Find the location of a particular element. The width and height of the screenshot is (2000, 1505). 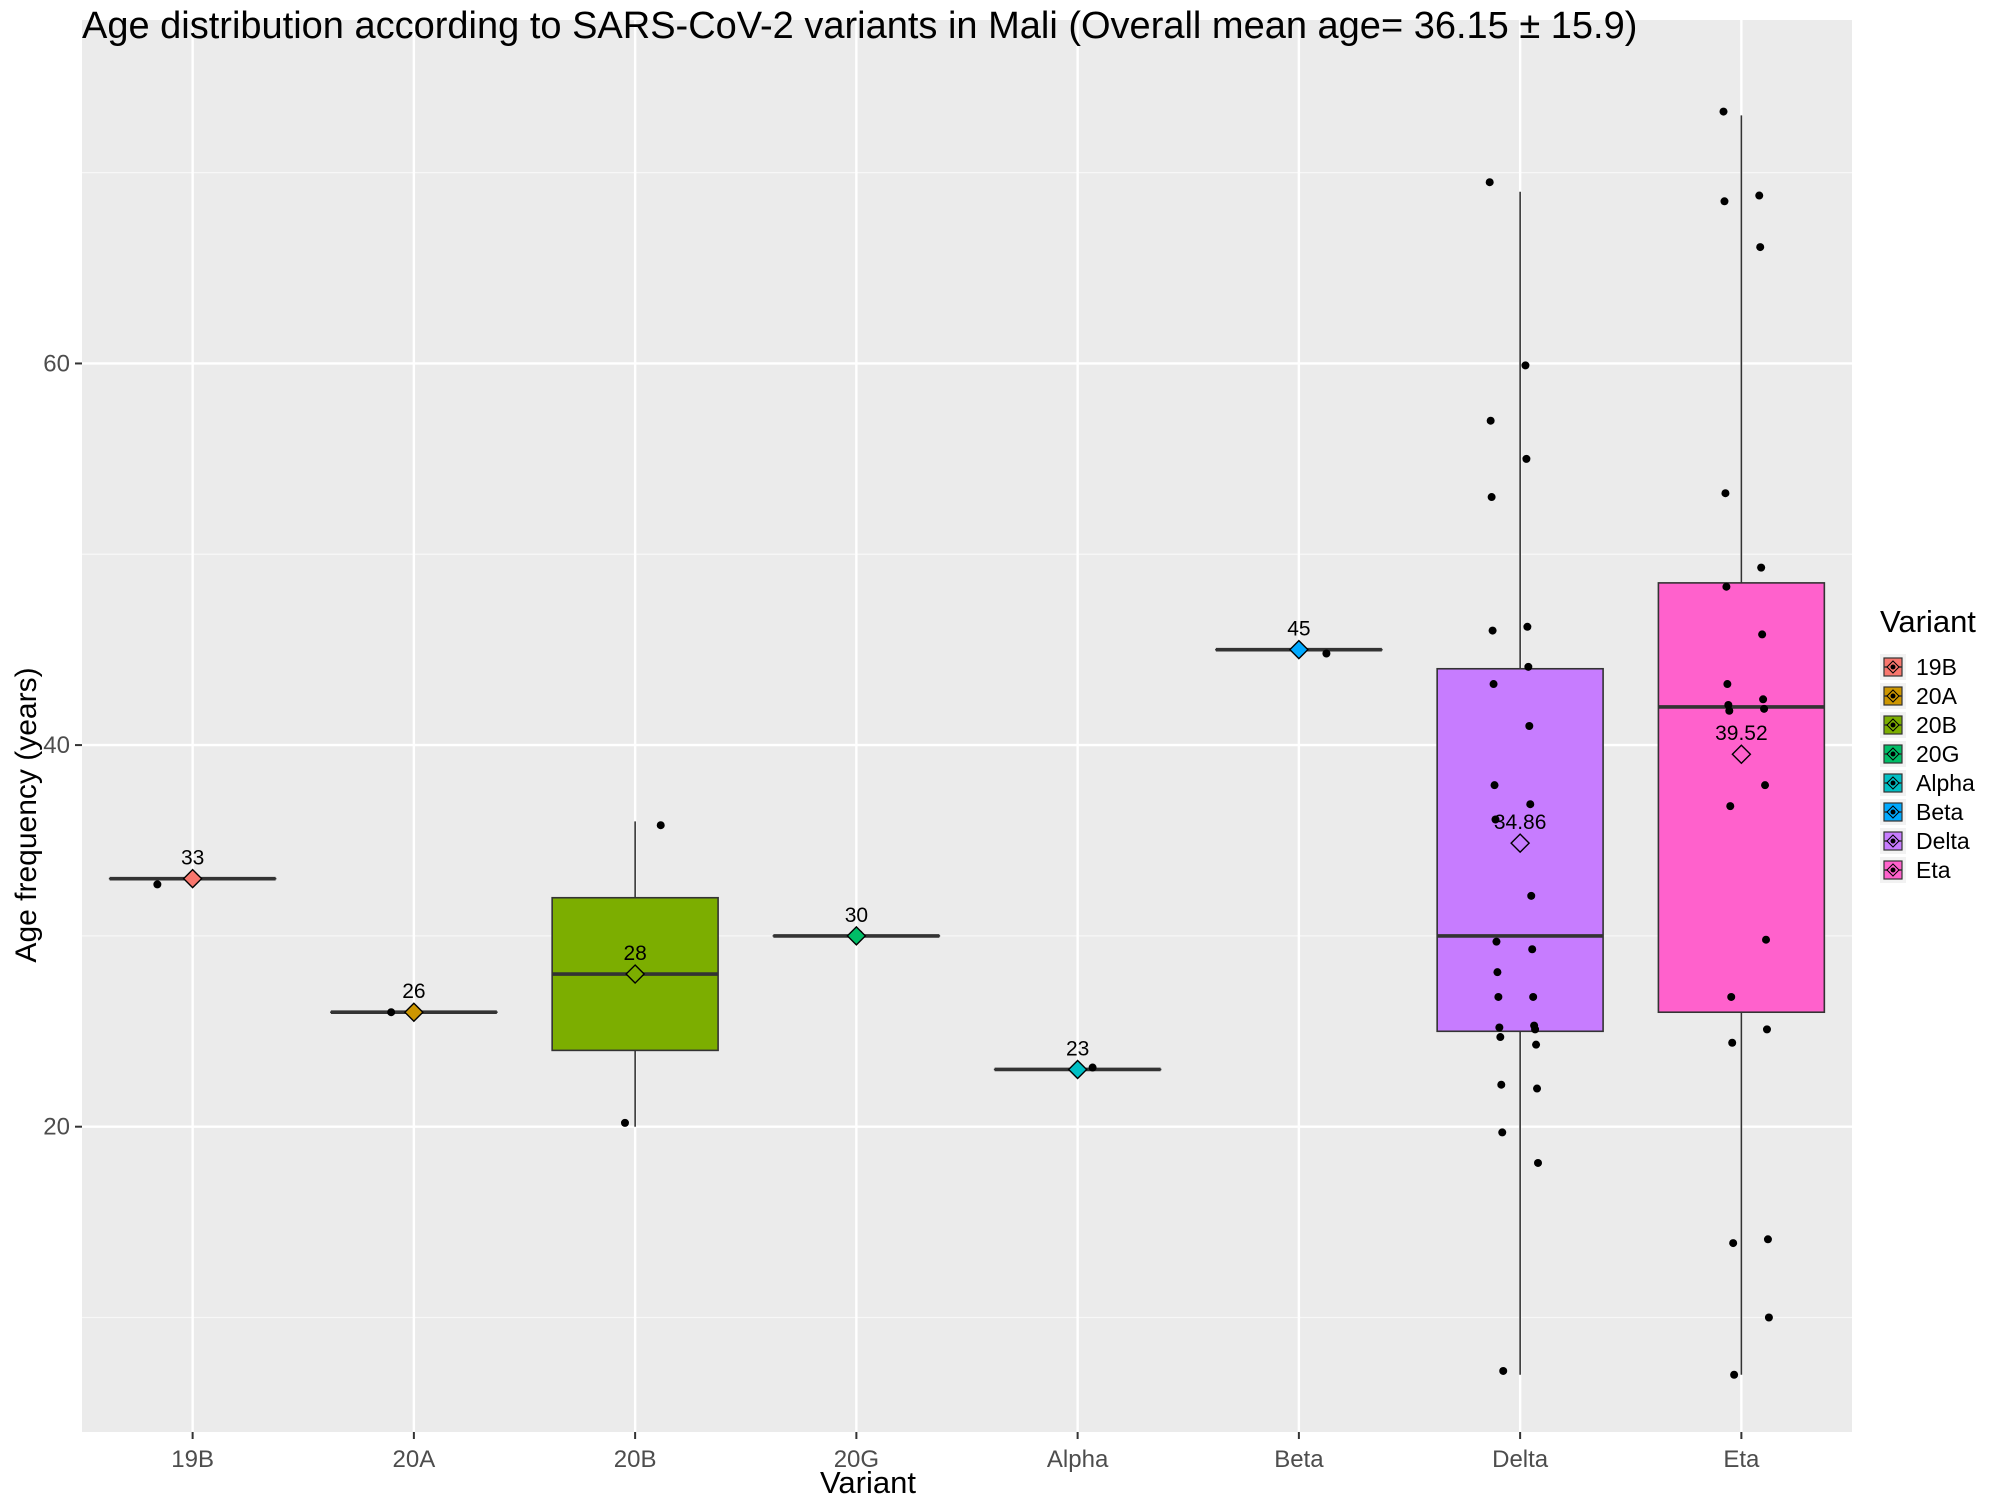

box is located at coordinates (1741, 797).